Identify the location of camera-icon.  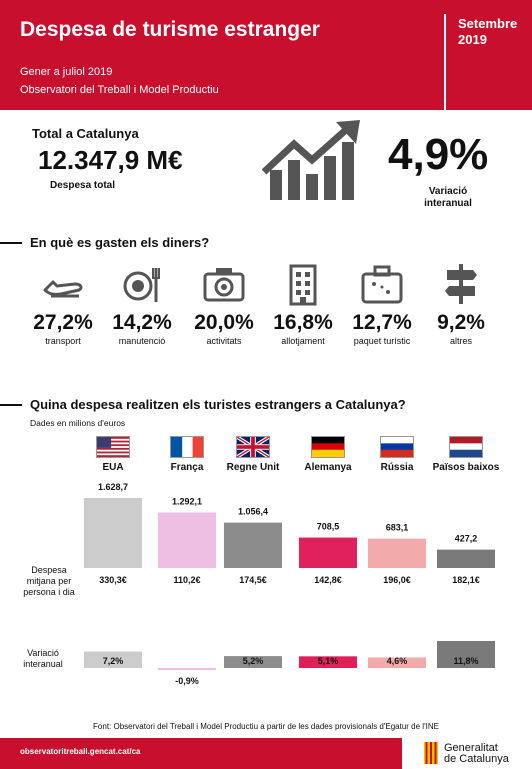
(224, 285).